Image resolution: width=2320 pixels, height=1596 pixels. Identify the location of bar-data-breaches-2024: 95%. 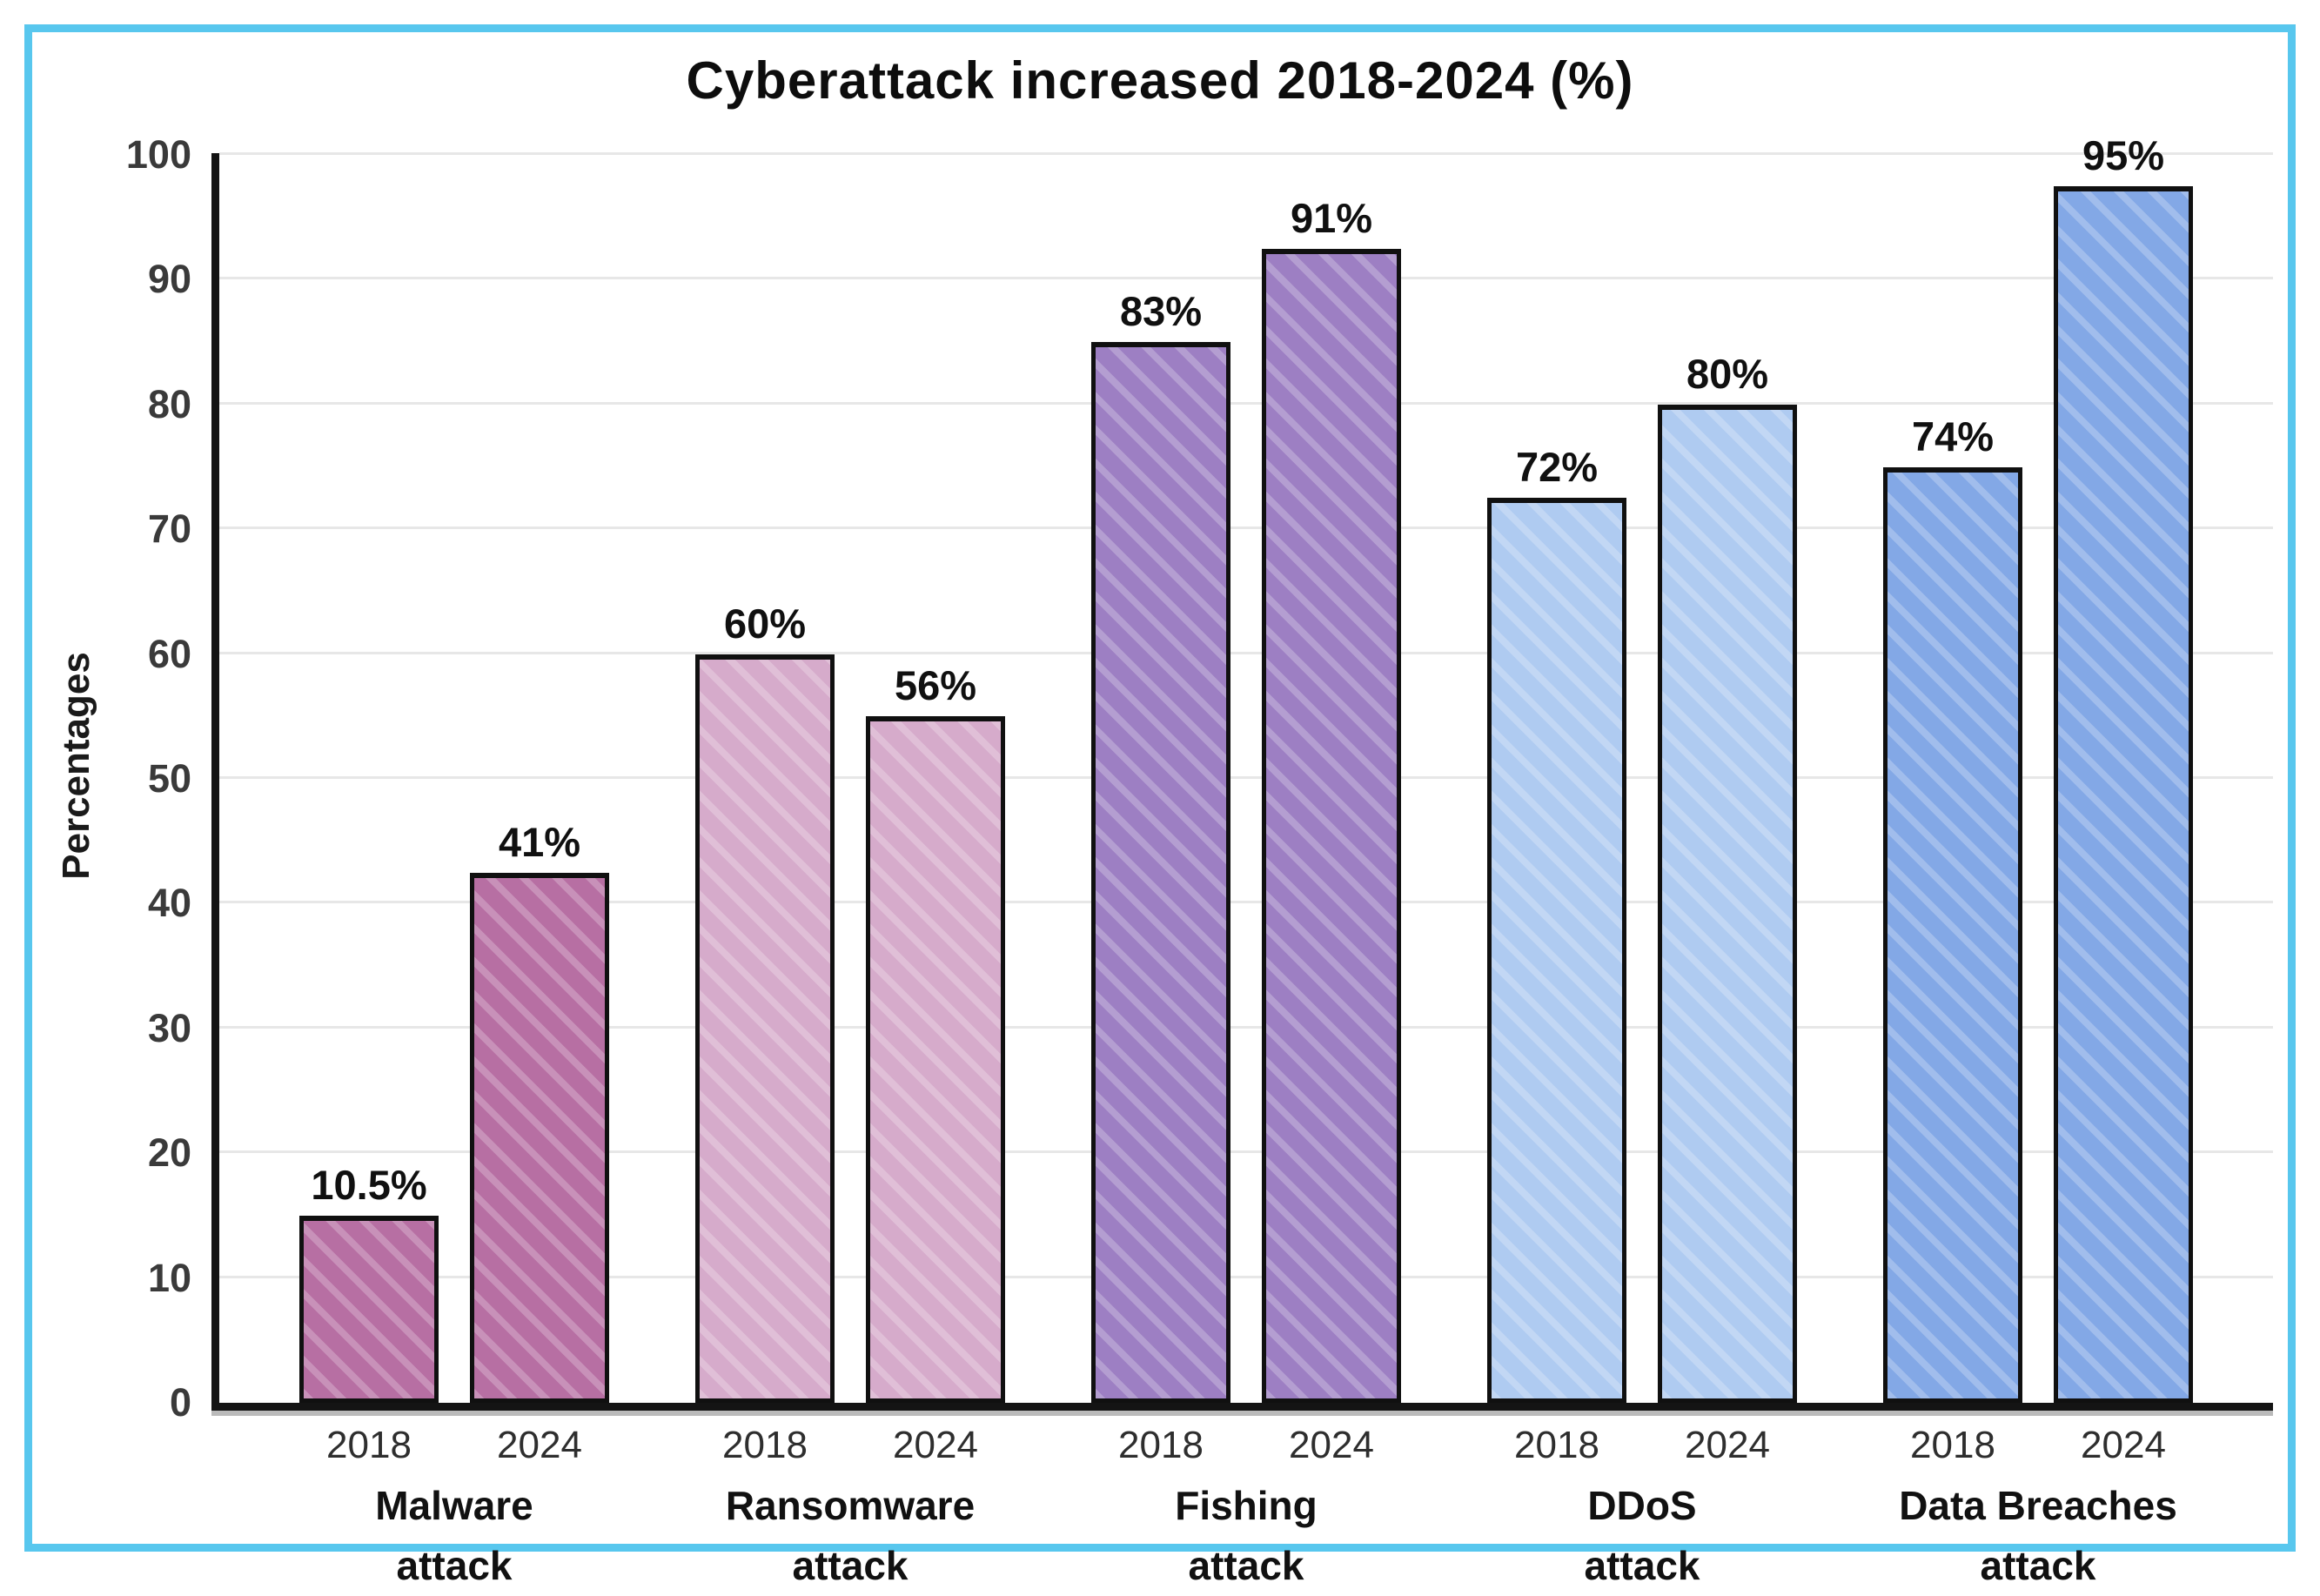
(2123, 767).